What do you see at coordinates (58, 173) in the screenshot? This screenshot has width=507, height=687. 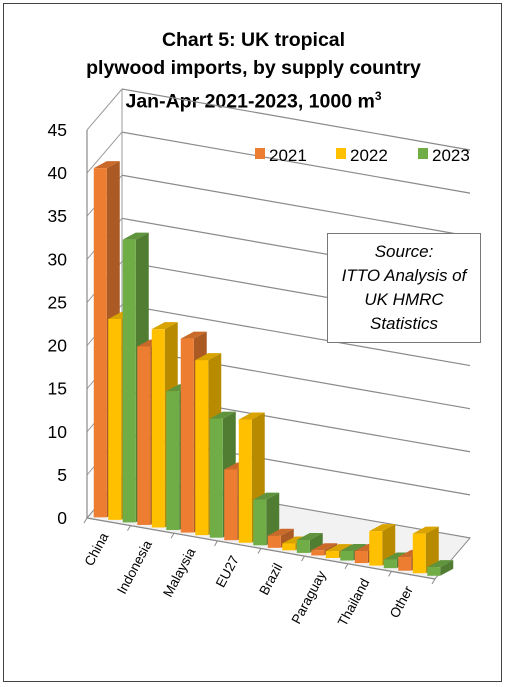 I see `y-tick-label: 40` at bounding box center [58, 173].